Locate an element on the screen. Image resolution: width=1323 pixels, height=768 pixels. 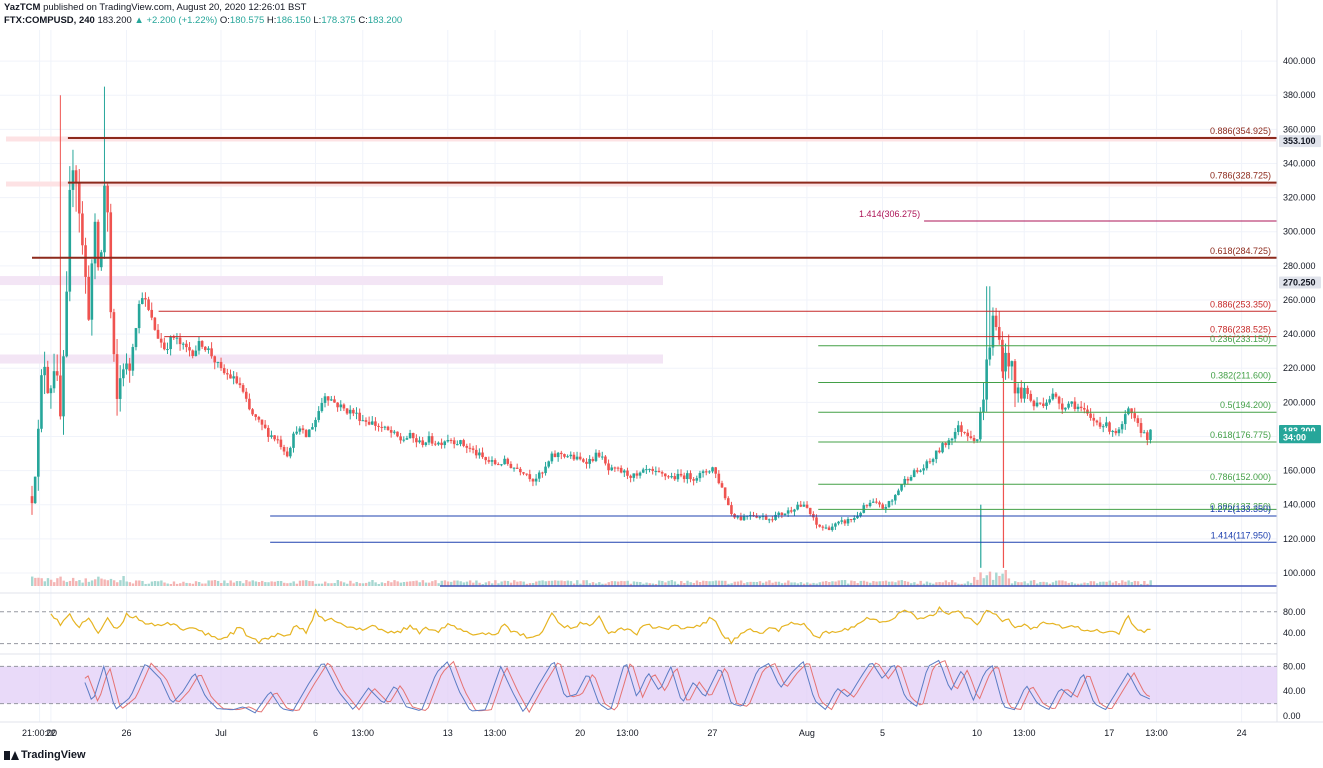
fib-level-label: 0.886(354.925) is located at coordinates (1240, 131).